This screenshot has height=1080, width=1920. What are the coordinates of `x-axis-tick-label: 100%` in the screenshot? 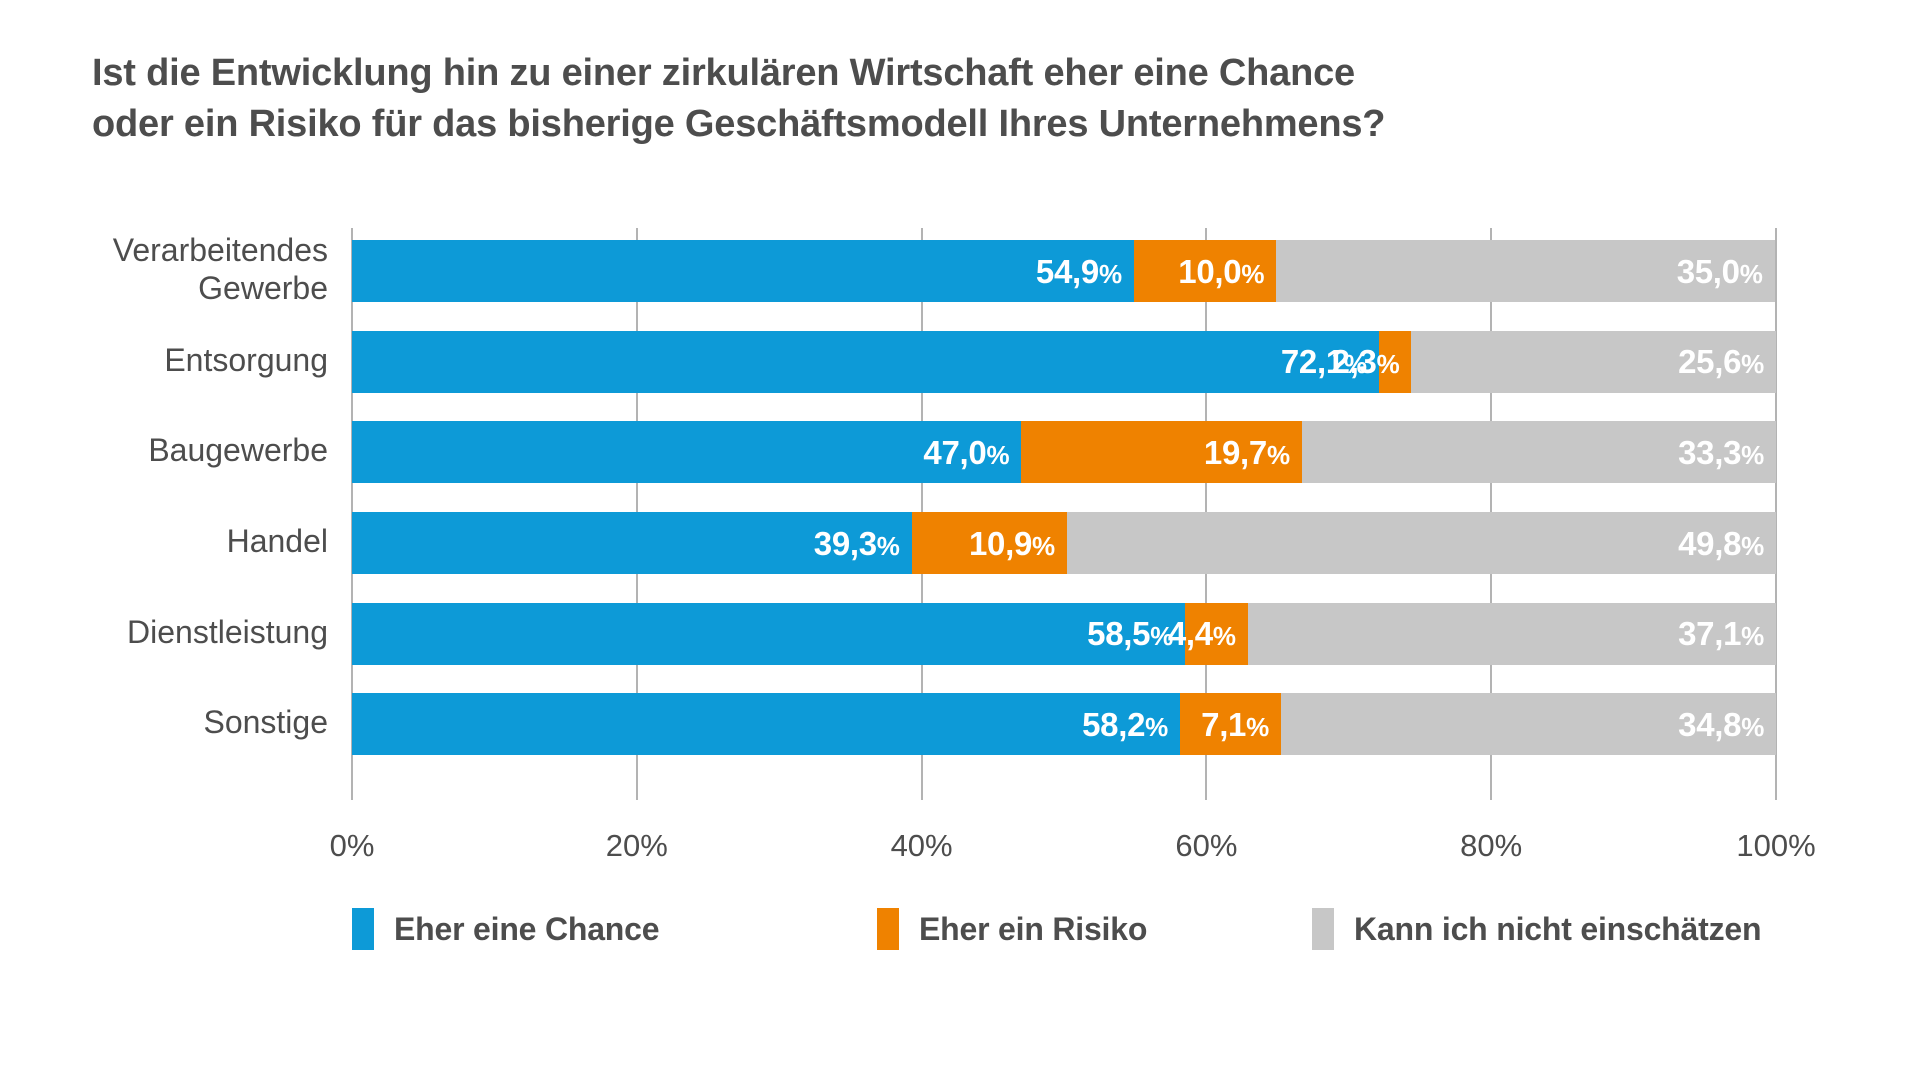 It's located at (1776, 845).